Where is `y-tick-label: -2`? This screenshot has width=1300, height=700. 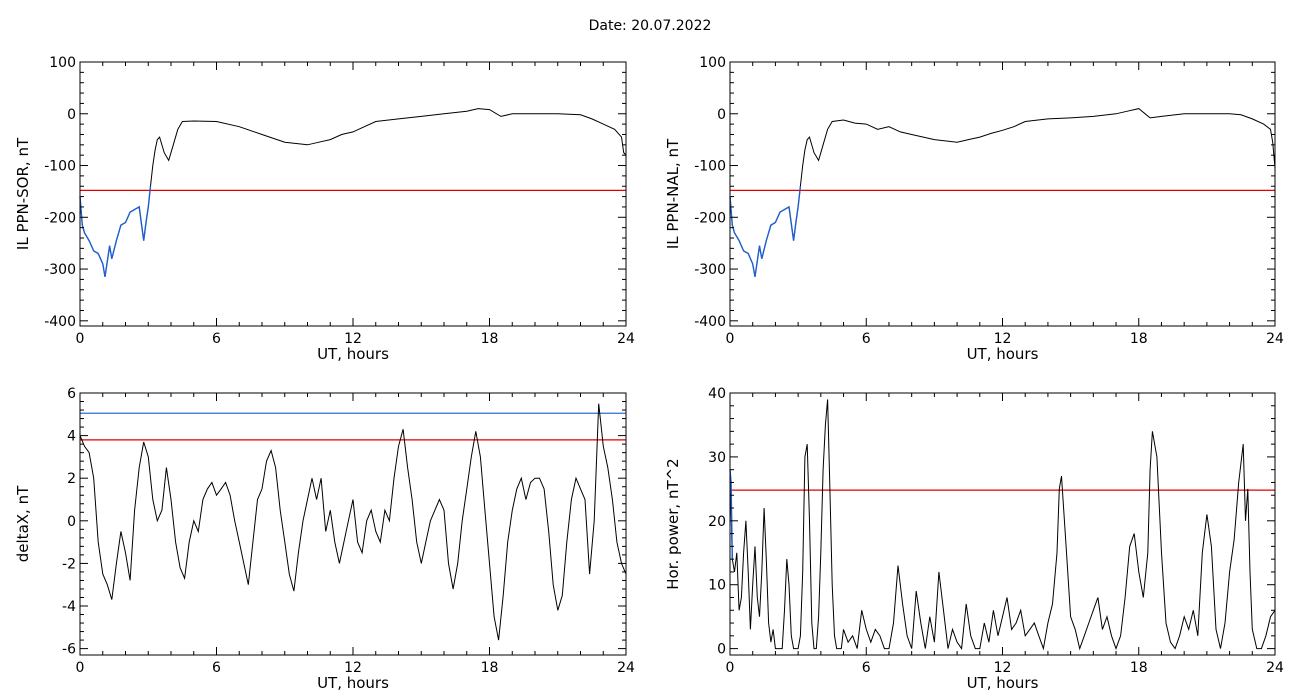
y-tick-label: -2 is located at coordinates (69, 564).